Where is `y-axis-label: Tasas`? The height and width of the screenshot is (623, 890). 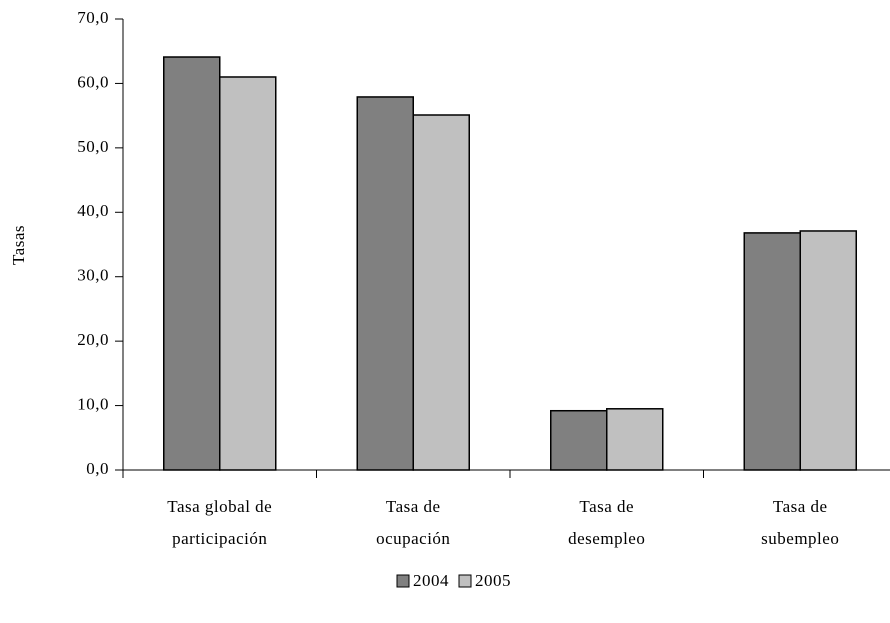 y-axis-label: Tasas is located at coordinates (18, 245).